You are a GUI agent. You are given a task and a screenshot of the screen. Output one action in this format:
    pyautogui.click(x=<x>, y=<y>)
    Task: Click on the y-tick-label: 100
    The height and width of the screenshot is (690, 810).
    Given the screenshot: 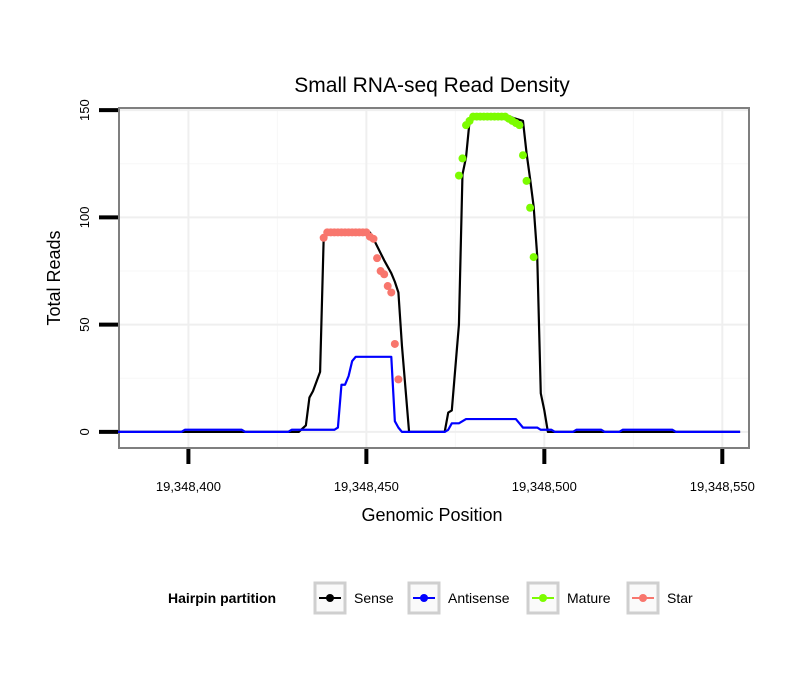 What is the action you would take?
    pyautogui.click(x=84, y=218)
    